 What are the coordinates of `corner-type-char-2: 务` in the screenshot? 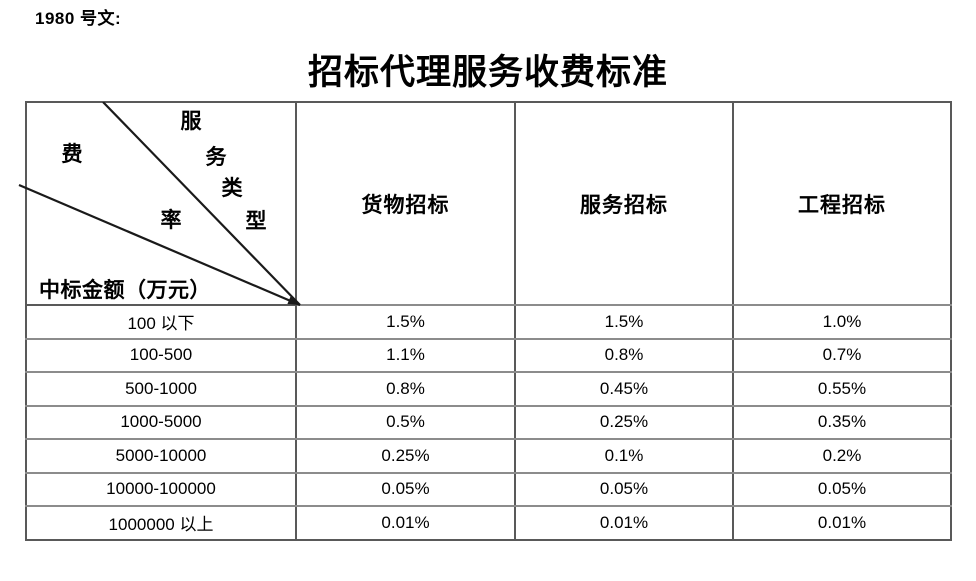 It's located at (216, 157).